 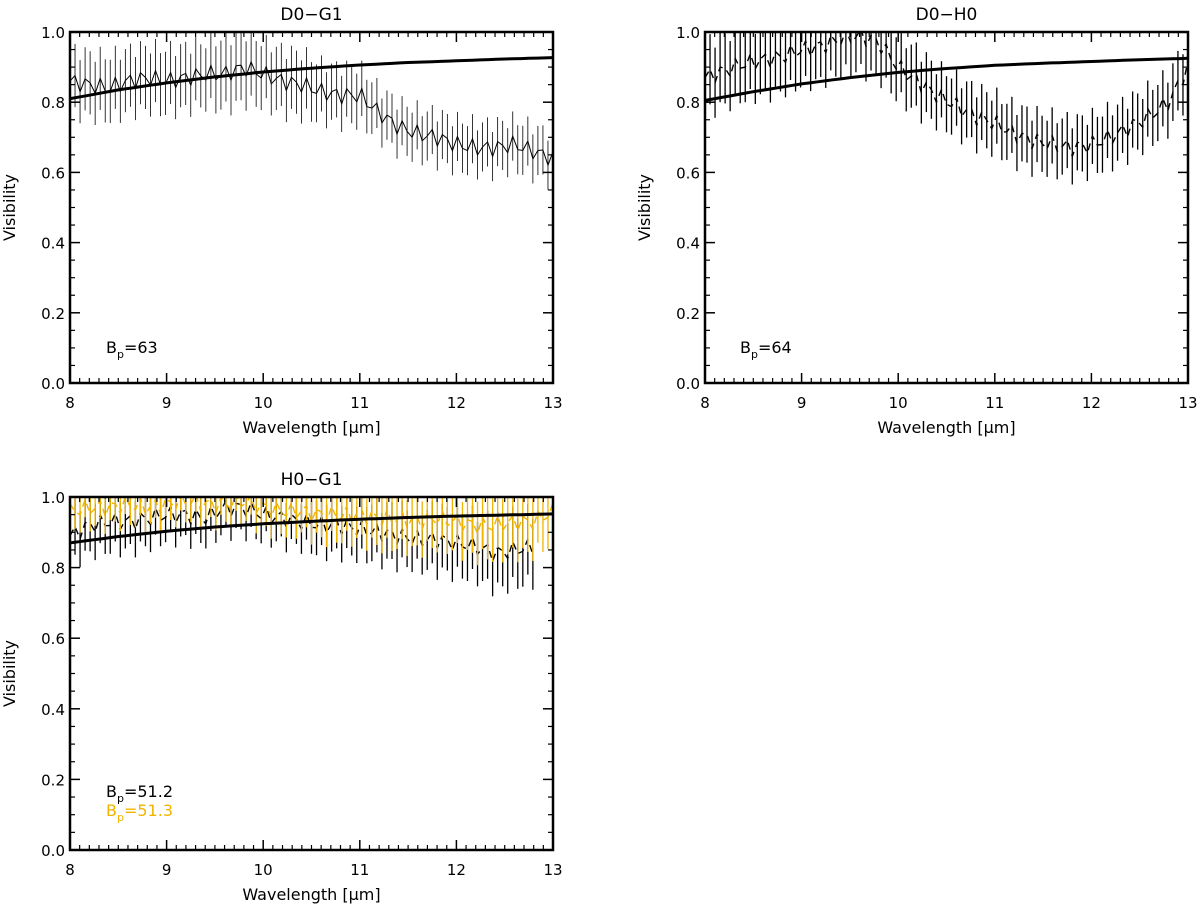 I want to click on series-3-model-line, so click(x=311, y=528).